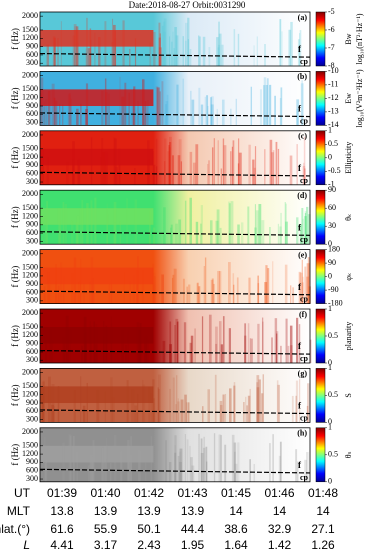  What do you see at coordinates (320, 276) in the screenshot?
I see `colorbar` at bounding box center [320, 276].